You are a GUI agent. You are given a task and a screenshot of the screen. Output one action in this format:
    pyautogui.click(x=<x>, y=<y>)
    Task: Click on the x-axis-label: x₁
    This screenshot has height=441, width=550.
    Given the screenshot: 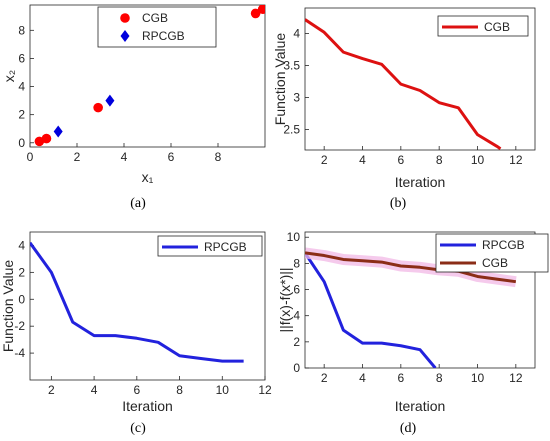 What is the action you would take?
    pyautogui.click(x=148, y=177)
    